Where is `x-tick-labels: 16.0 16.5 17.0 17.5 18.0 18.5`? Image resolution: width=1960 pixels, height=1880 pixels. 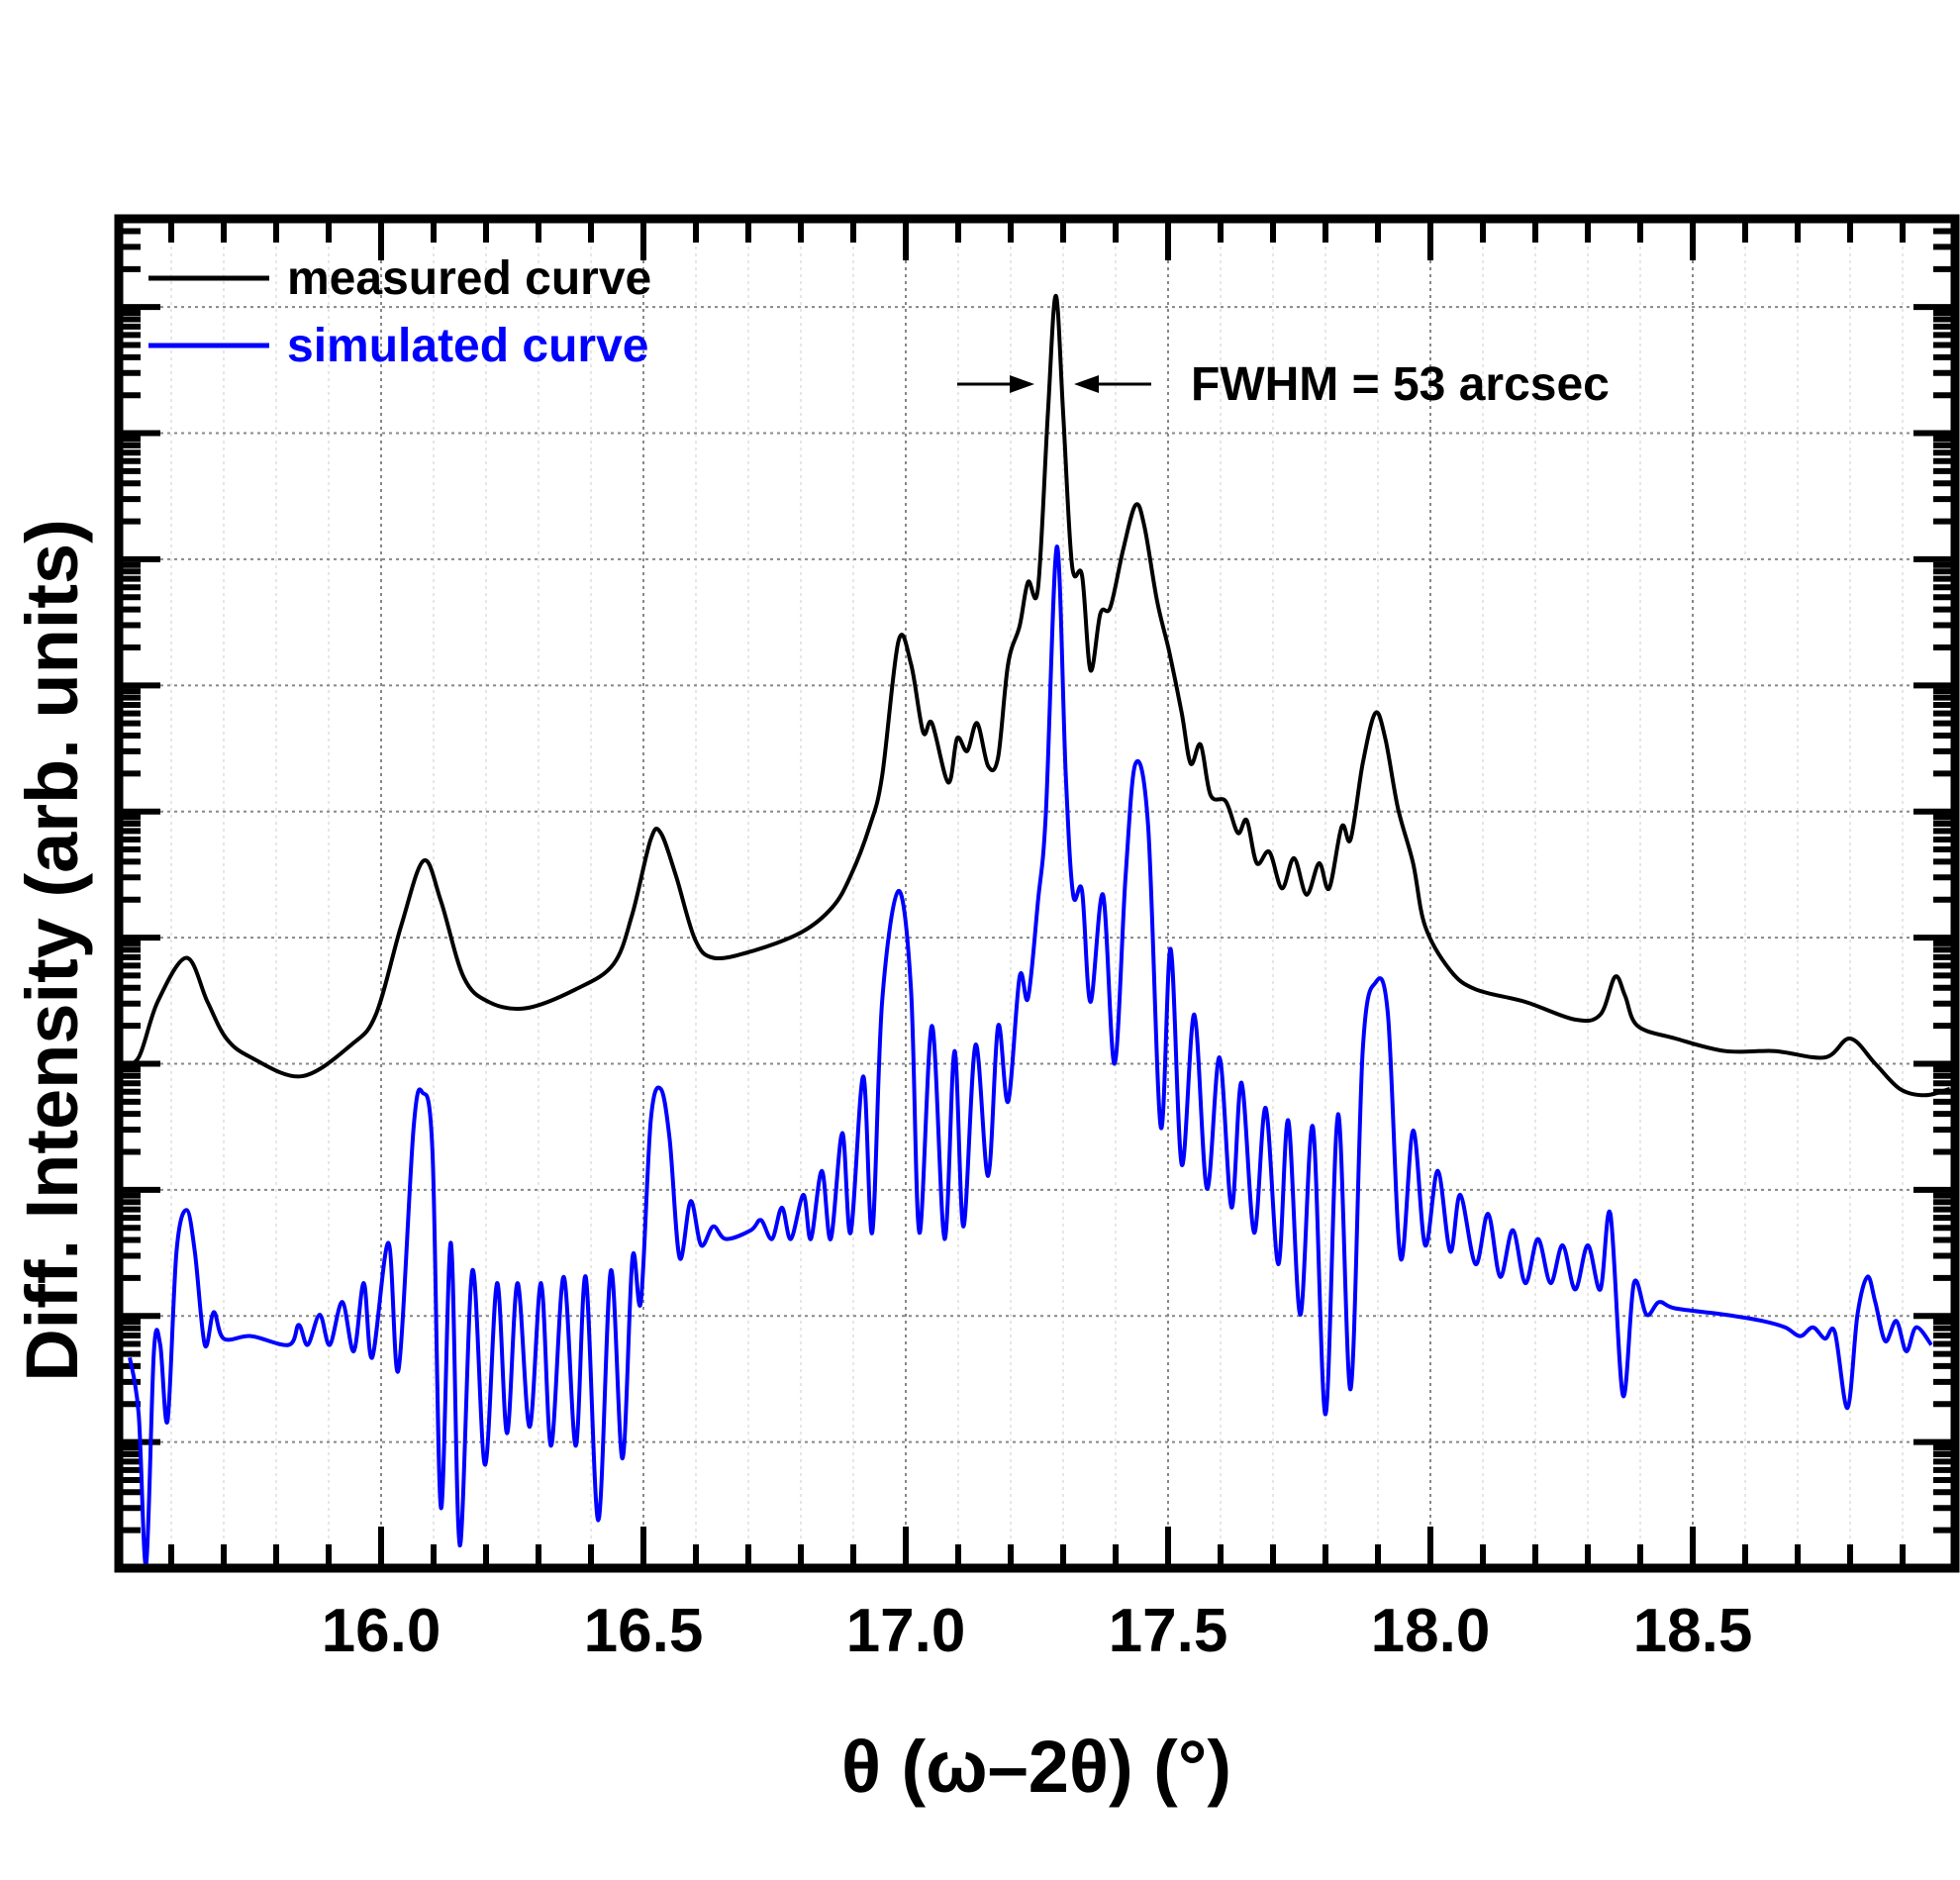
x-tick-labels: 16.0 16.5 17.0 17.5 18.0 18.5 is located at coordinates (1037, 1631).